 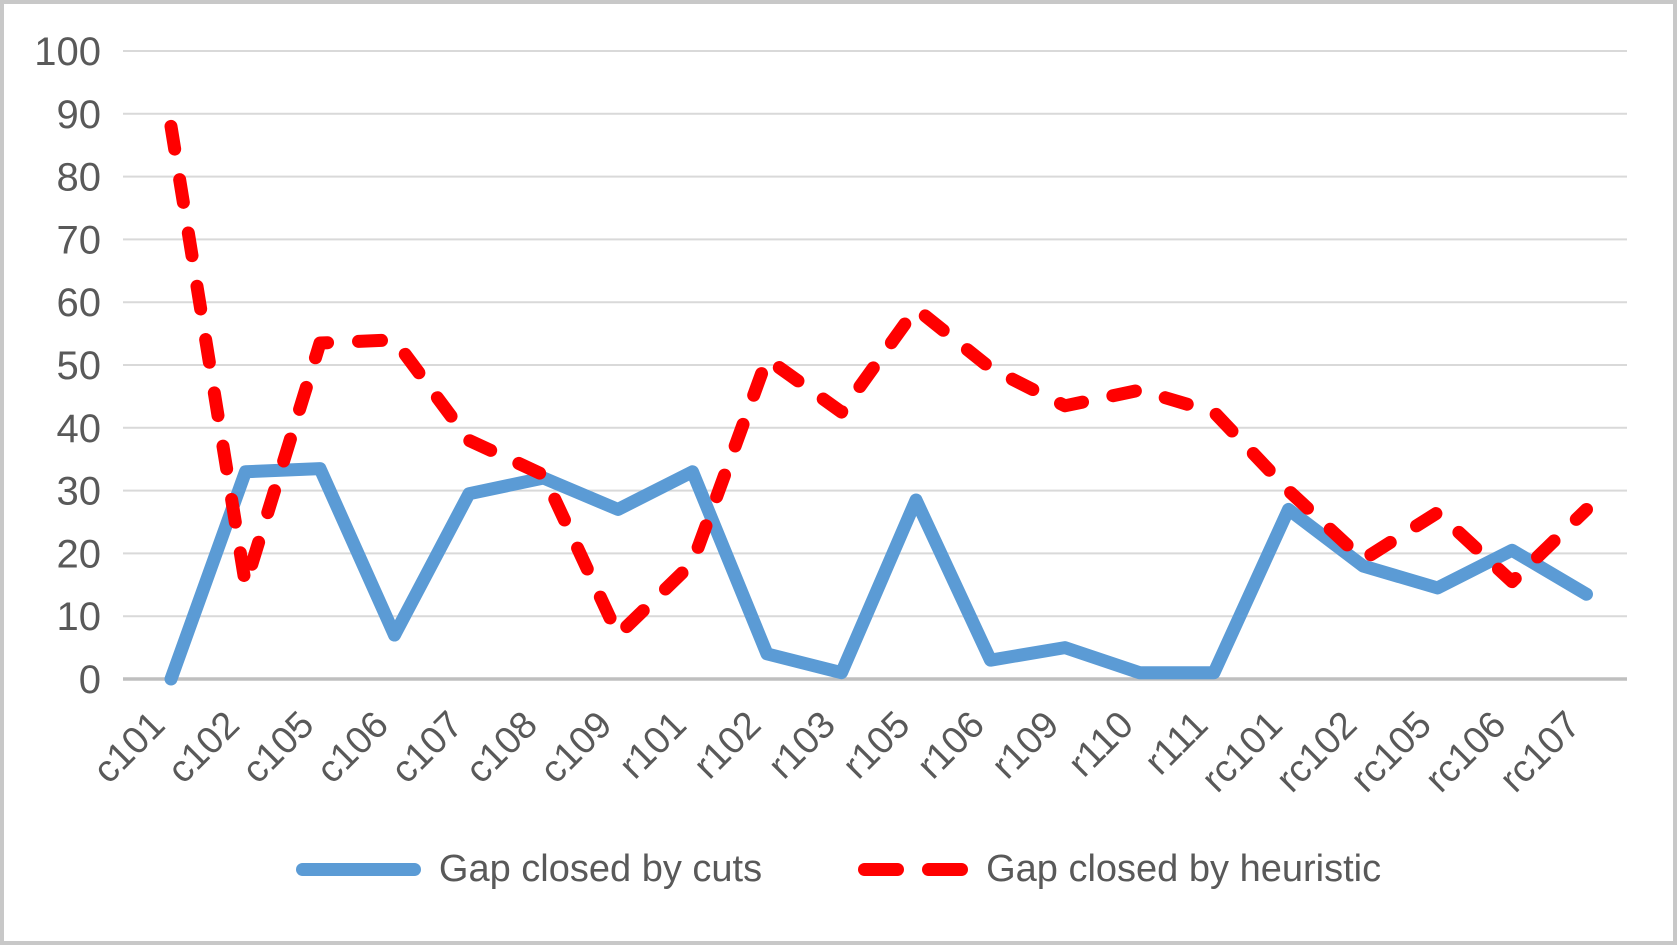 What do you see at coordinates (129, 748) in the screenshot?
I see `x-category-label: c101` at bounding box center [129, 748].